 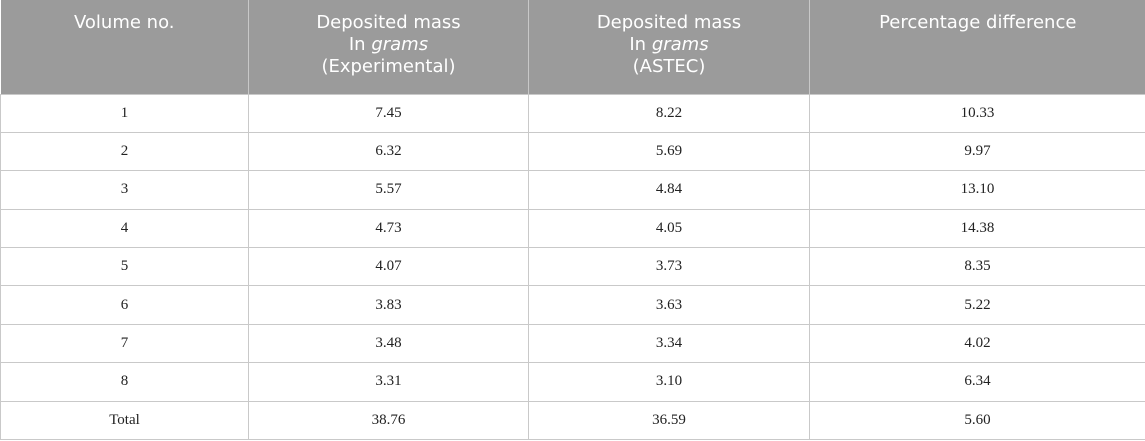 What do you see at coordinates (977, 190) in the screenshot?
I see `table-cell: 13.10` at bounding box center [977, 190].